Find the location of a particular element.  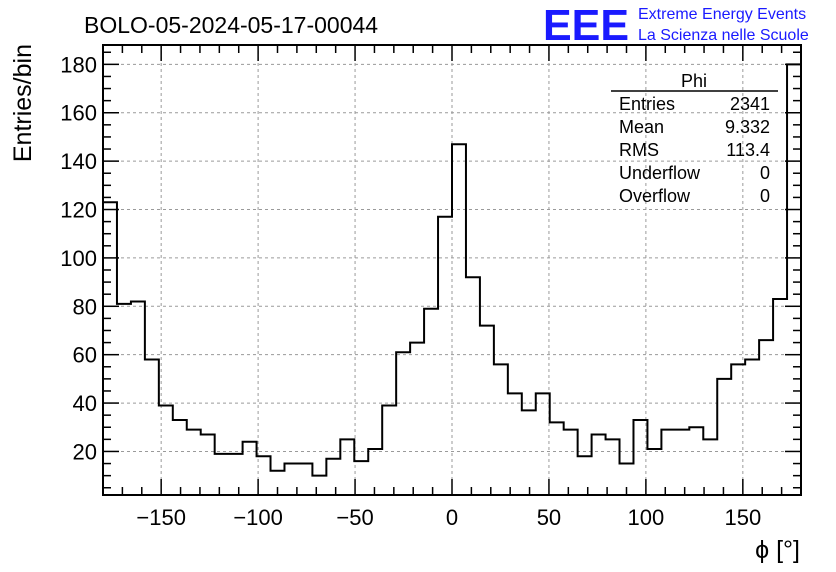

y-tick-label: 180 is located at coordinates (78, 64).